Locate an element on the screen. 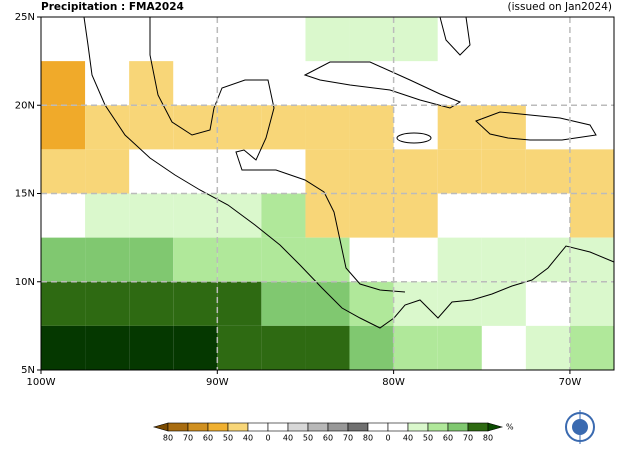 This screenshot has width=624, height=449. lat-tick-label: 5N is located at coordinates (28, 370).